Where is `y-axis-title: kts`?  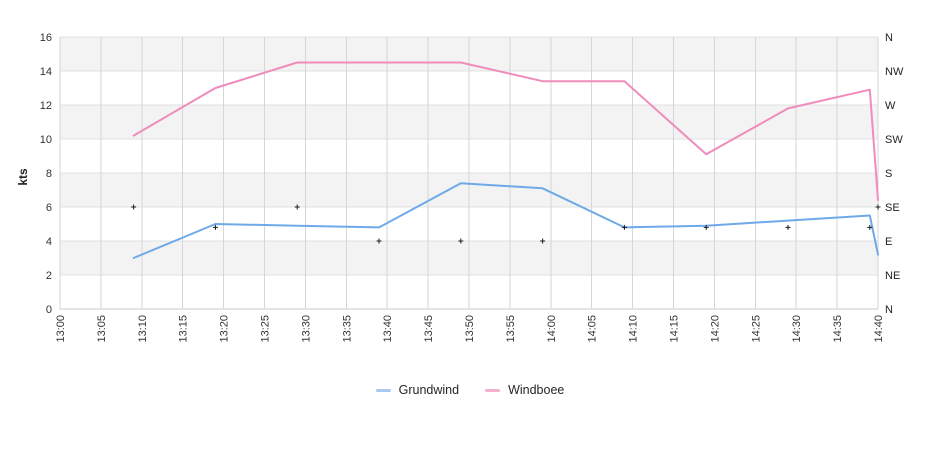 y-axis-title: kts is located at coordinates (23, 177).